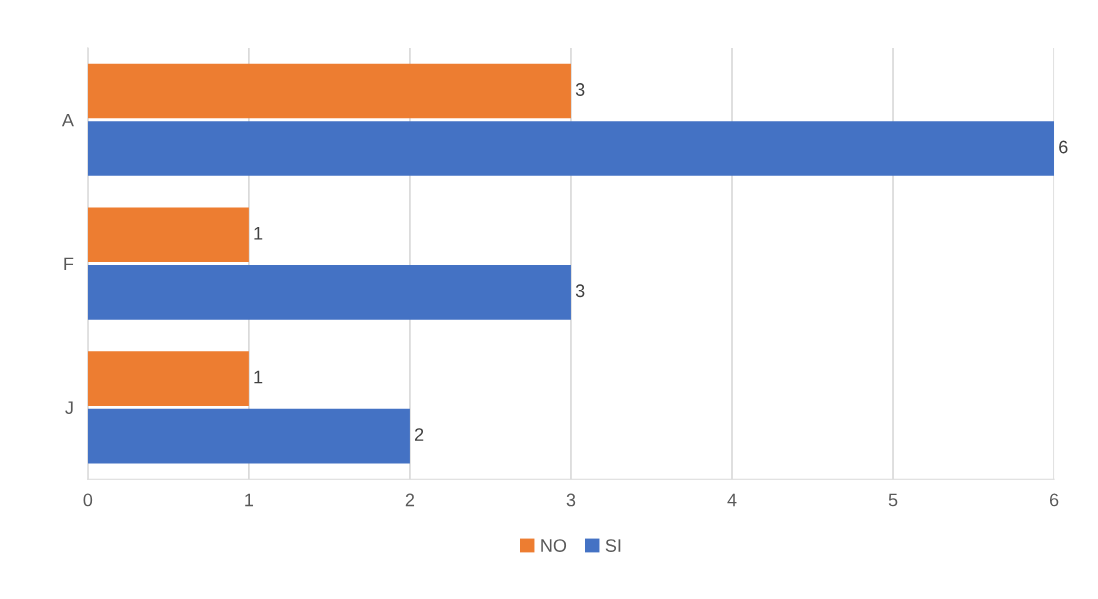 This screenshot has width=1098, height=599. Describe the element at coordinates (410, 500) in the screenshot. I see `x-tick-label: 2` at that location.